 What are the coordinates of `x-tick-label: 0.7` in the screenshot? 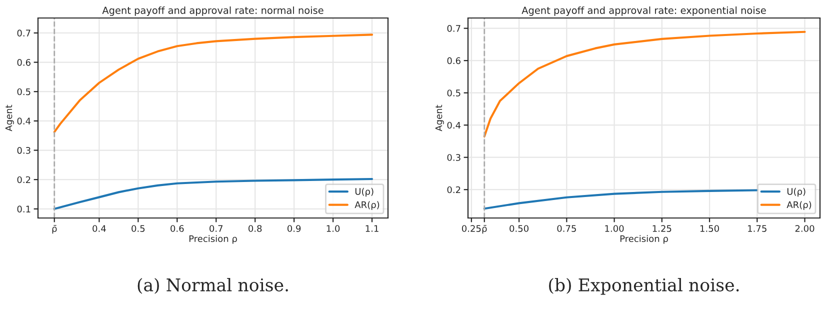 It's located at (216, 228).